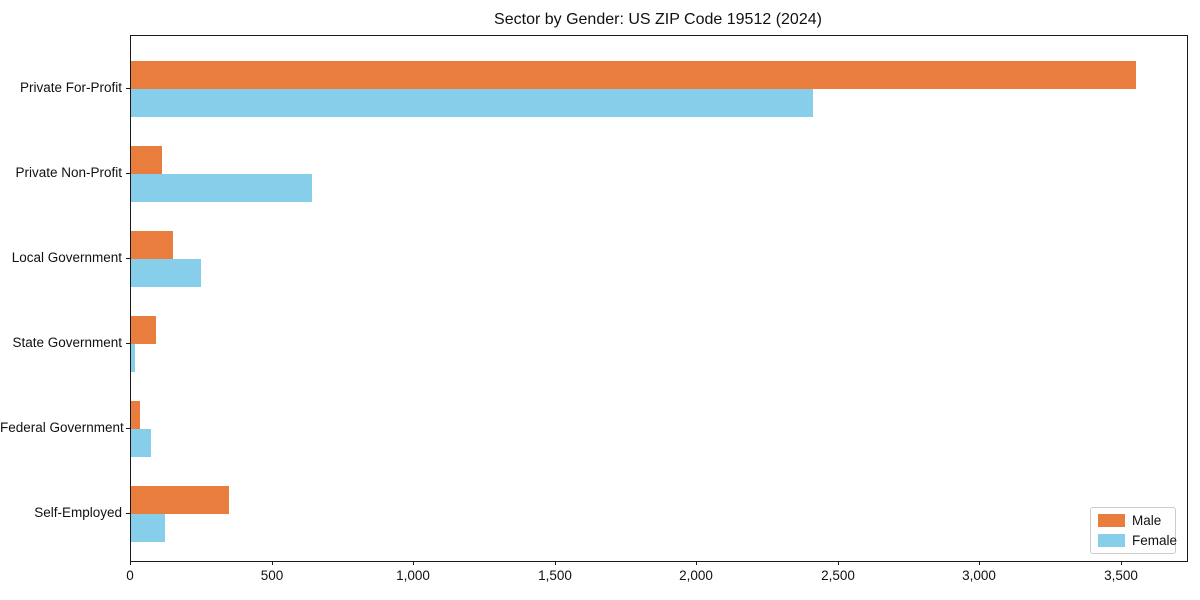 Image resolution: width=1200 pixels, height=600 pixels. What do you see at coordinates (1111, 520) in the screenshot?
I see `legend-swatch-male` at bounding box center [1111, 520].